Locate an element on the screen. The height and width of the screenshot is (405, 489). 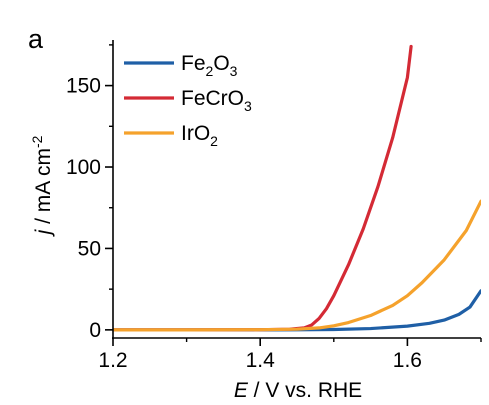
y-tick-label: 150 is located at coordinates (83, 86).